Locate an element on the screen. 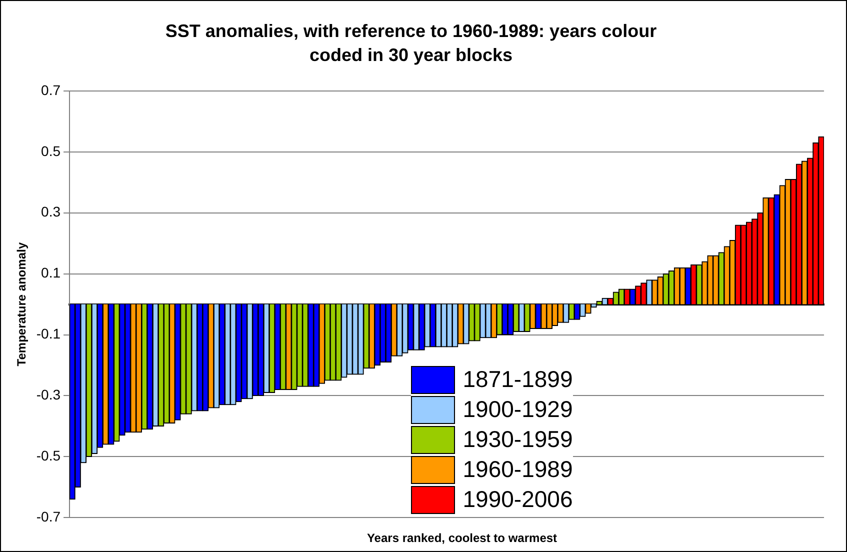 The image size is (847, 552). y-axis-title: Temperature anomaly is located at coordinates (21, 304).